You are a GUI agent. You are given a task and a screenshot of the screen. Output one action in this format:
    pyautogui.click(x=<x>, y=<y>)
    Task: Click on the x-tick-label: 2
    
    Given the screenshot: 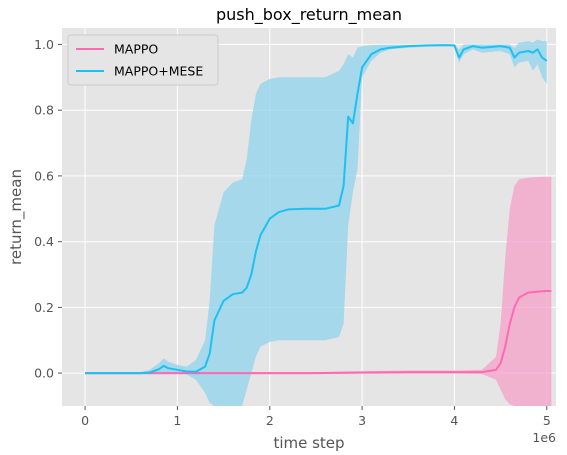 What is the action you would take?
    pyautogui.click(x=270, y=420)
    